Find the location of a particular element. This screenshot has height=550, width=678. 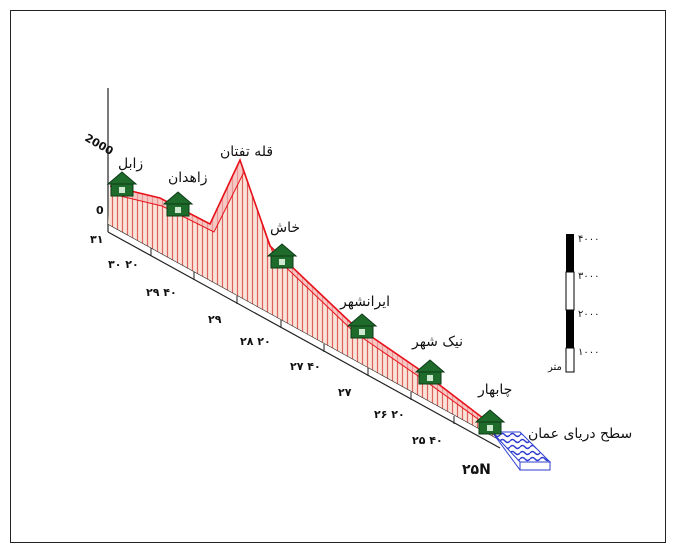

elevation-zero-label: 0 is located at coordinates (100, 210).